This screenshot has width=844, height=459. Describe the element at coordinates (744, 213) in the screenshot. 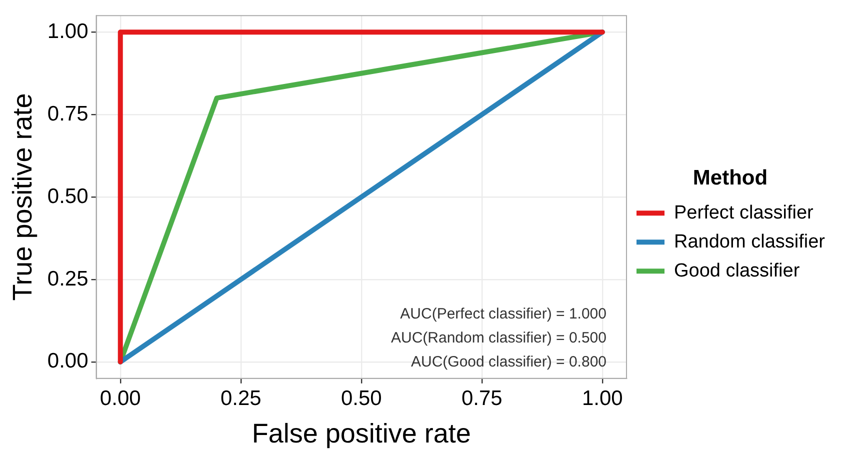

I see `legend-label: Perfect classifier` at that location.